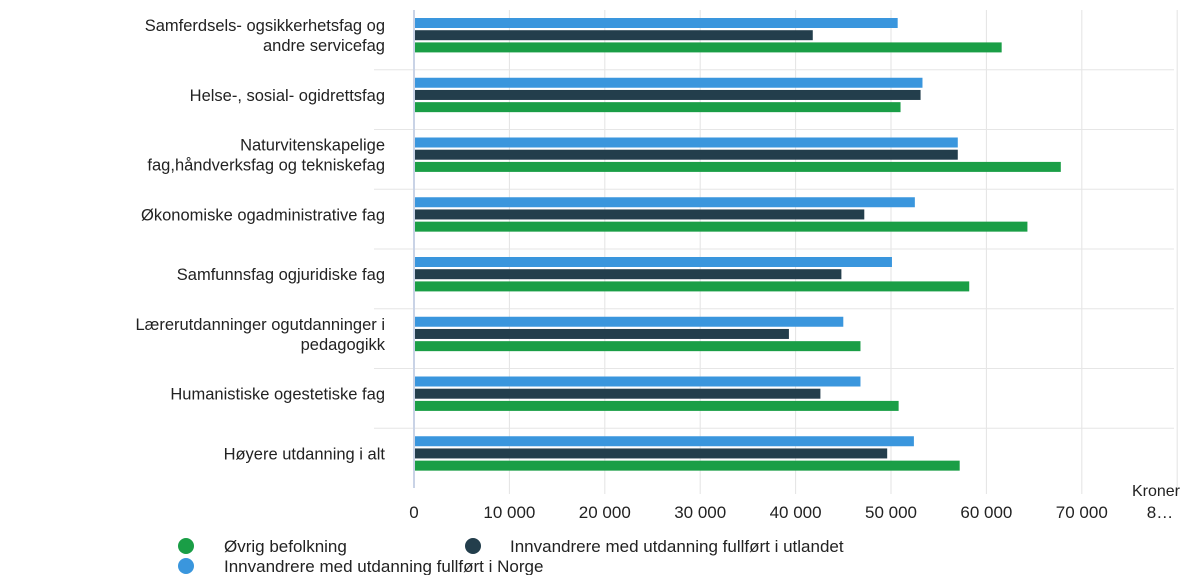  Describe the element at coordinates (1156, 491) in the screenshot. I see `x-axis-unit-label: Kroner` at that location.